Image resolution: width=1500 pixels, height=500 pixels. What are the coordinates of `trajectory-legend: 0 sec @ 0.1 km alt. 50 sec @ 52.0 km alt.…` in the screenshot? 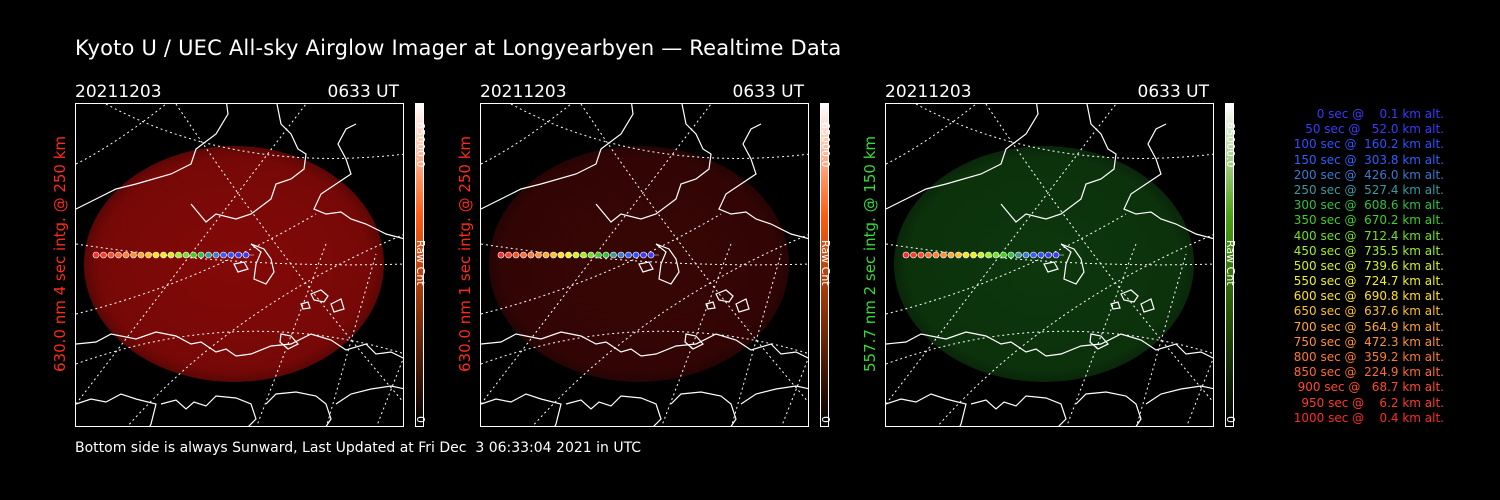 It's located at (1353, 266).